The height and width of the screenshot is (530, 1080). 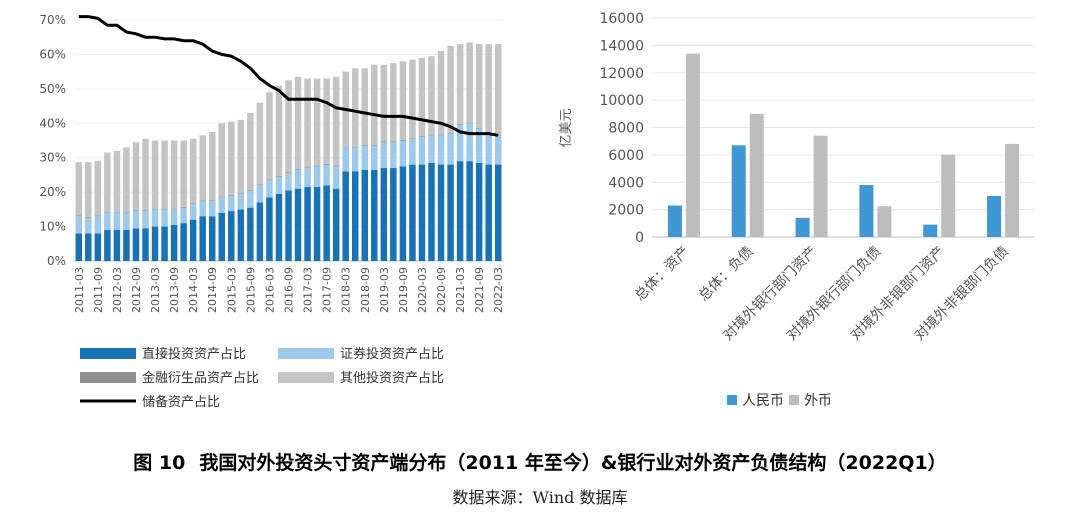 I want to click on left-y-tick-label: 40%, so click(x=52, y=123).